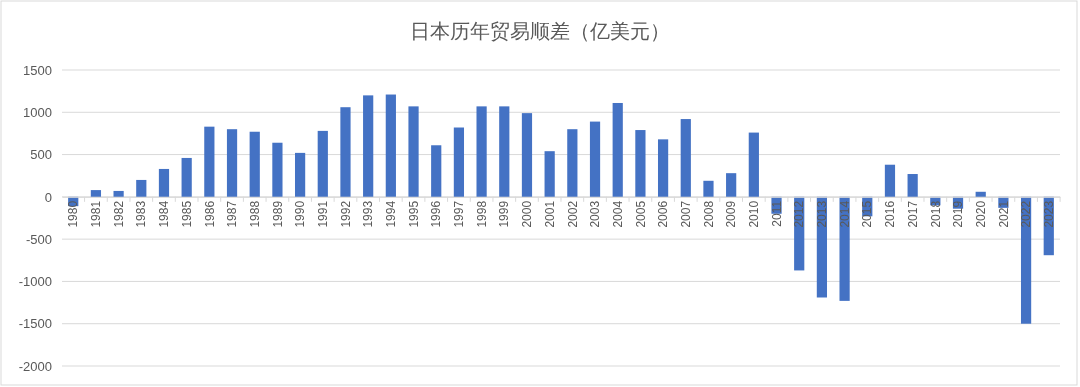 The height and width of the screenshot is (387, 1080). What do you see at coordinates (254, 214) in the screenshot?
I see `x-tick-label: 1988` at bounding box center [254, 214].